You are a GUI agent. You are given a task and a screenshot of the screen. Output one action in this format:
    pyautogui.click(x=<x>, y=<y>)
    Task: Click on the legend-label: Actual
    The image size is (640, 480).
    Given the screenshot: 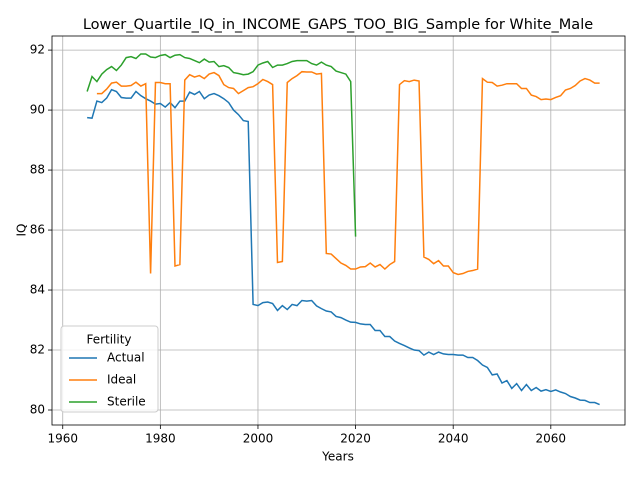 What is the action you would take?
    pyautogui.click(x=126, y=358)
    